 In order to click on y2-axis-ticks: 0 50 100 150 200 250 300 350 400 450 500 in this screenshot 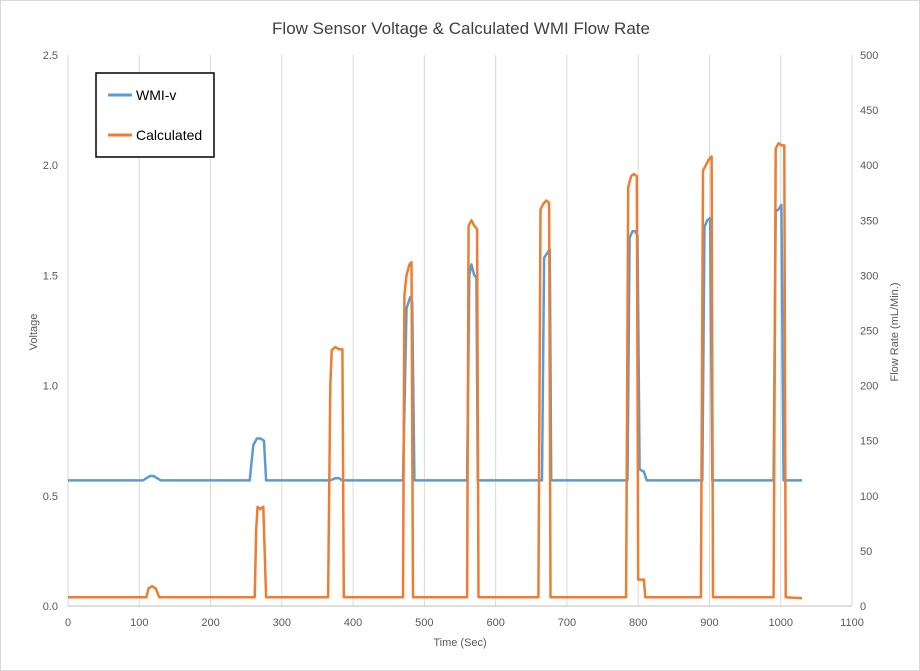, I will do `click(869, 331)`.